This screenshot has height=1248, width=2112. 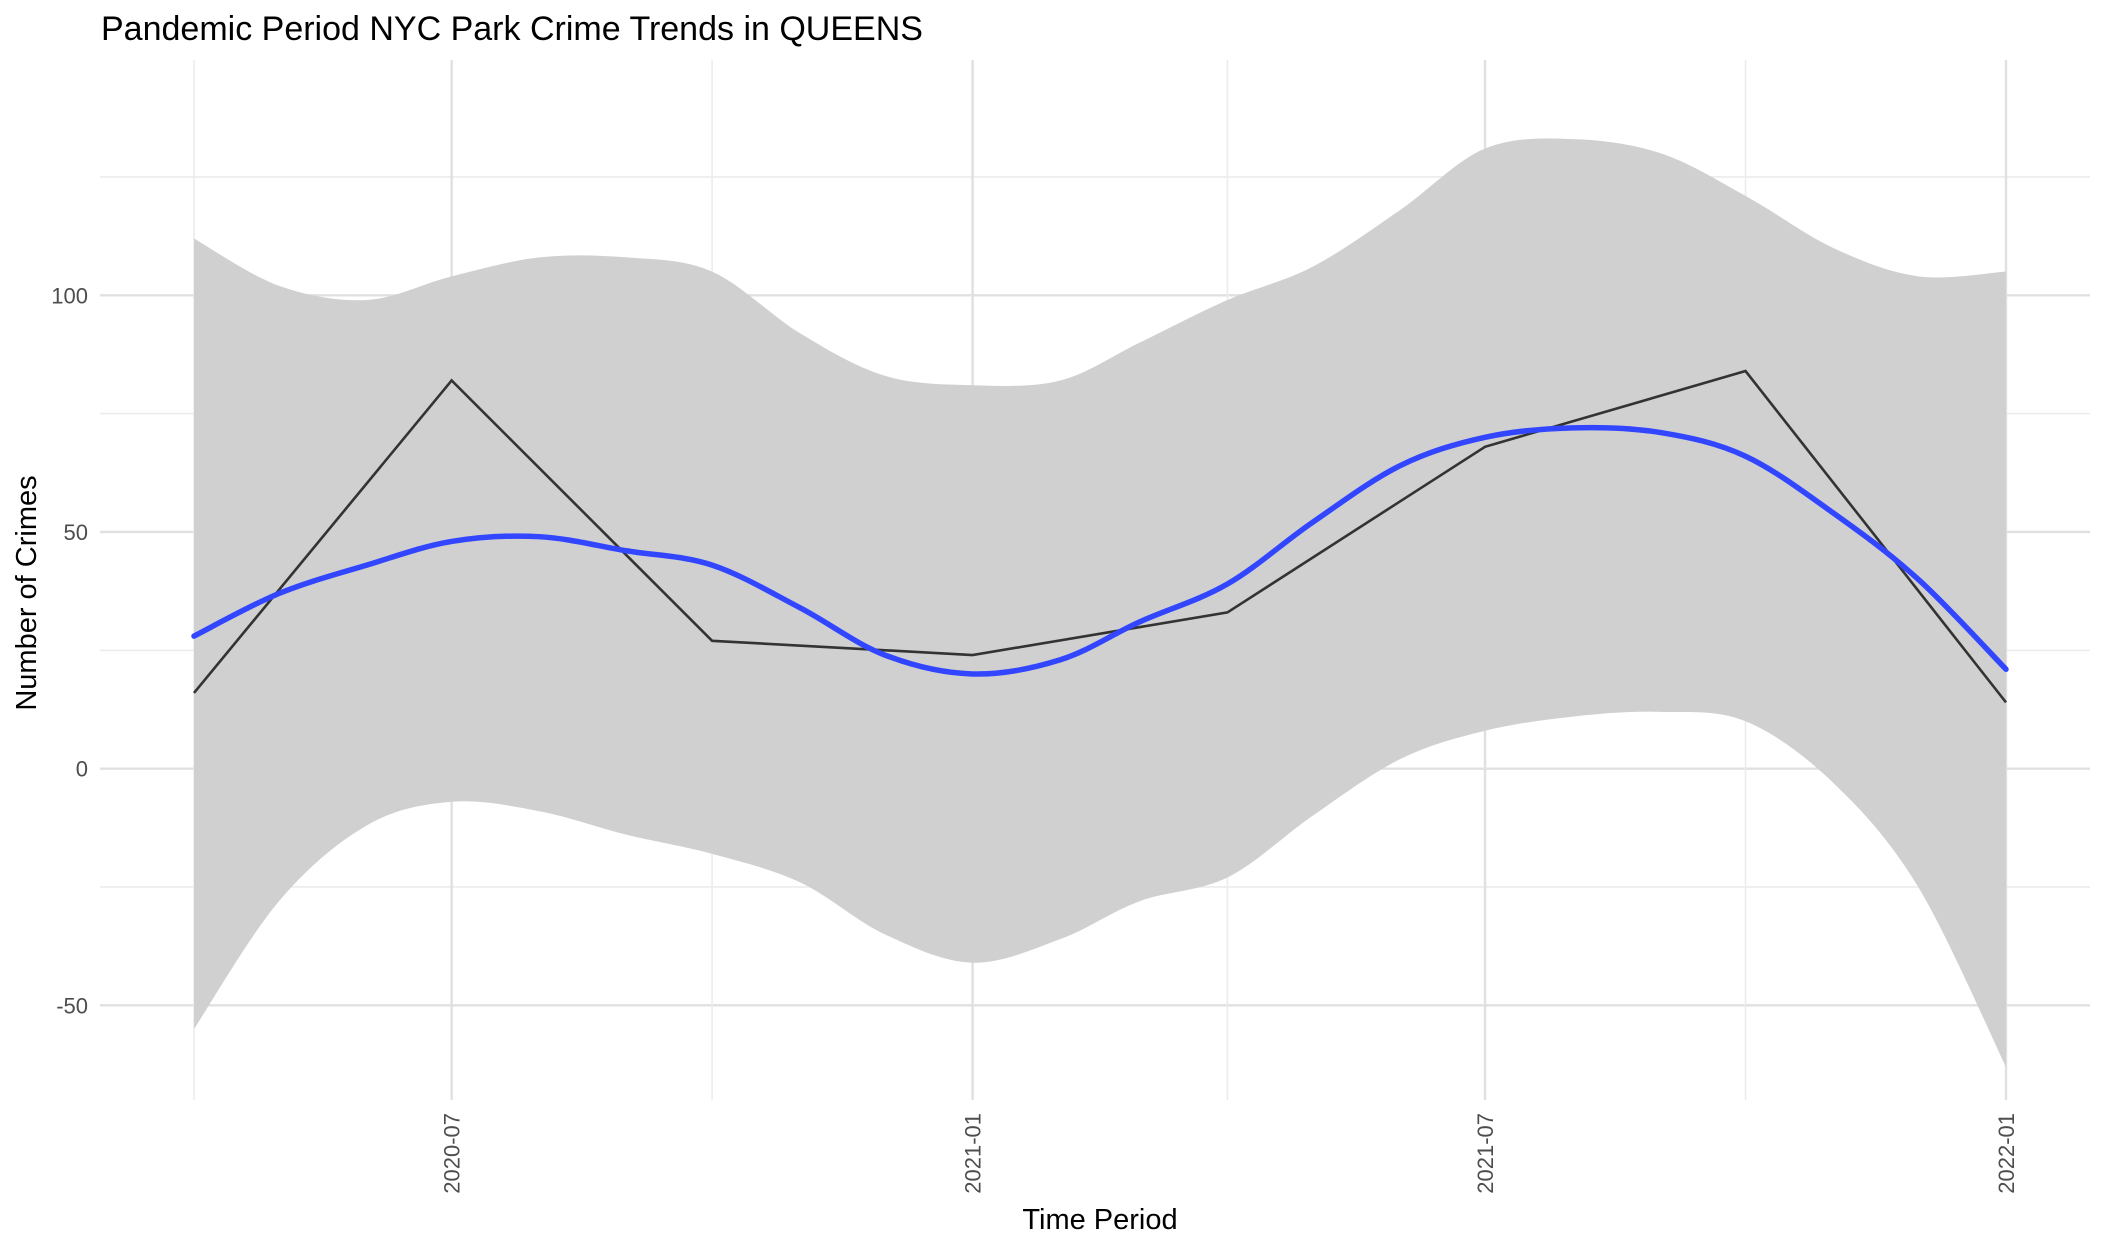 I want to click on x-axis-title: Time Period, so click(x=1099, y=1220).